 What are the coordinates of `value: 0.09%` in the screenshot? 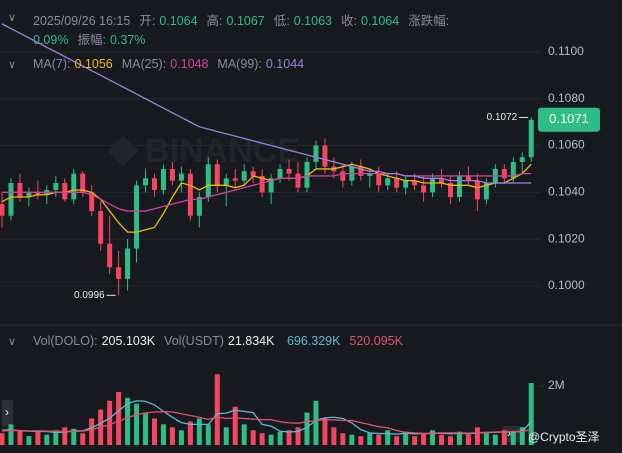 It's located at (51, 40).